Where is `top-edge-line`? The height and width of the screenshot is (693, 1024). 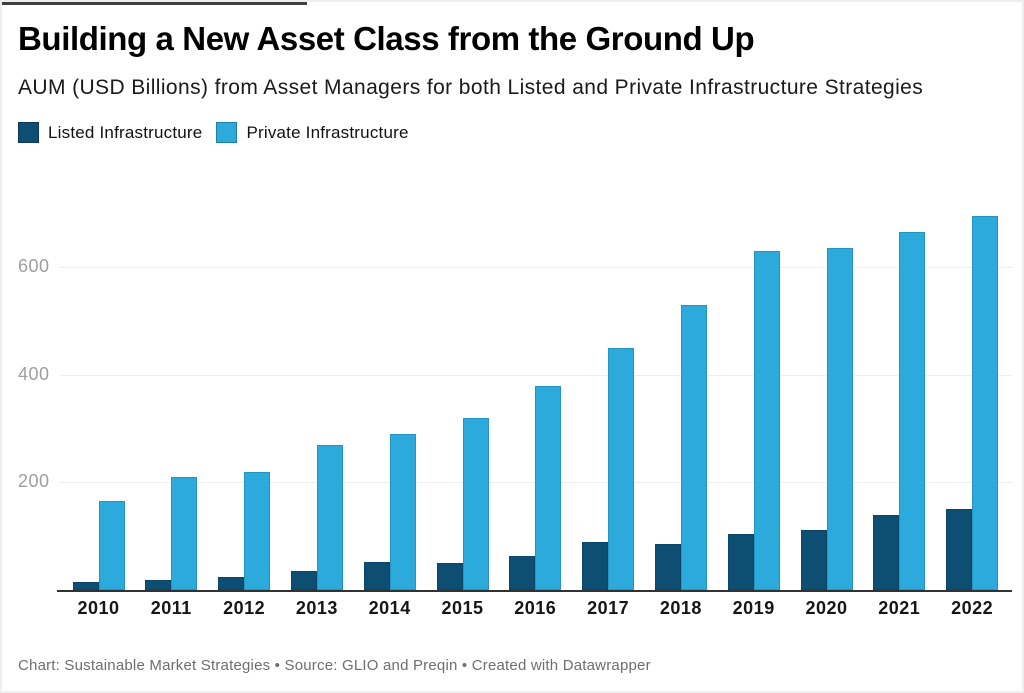
top-edge-line is located at coordinates (154, 3).